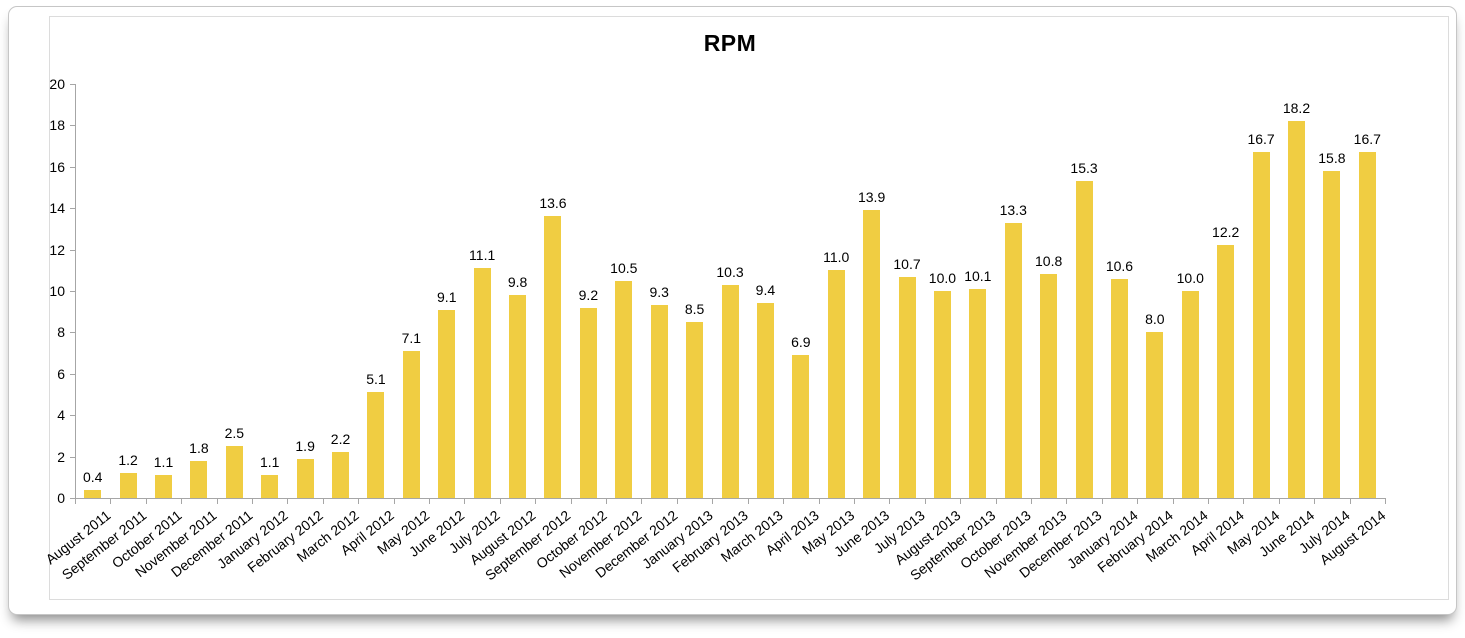 The width and height of the screenshot is (1465, 638). Describe the element at coordinates (61, 415) in the screenshot. I see `y-axis-label: 4` at that location.